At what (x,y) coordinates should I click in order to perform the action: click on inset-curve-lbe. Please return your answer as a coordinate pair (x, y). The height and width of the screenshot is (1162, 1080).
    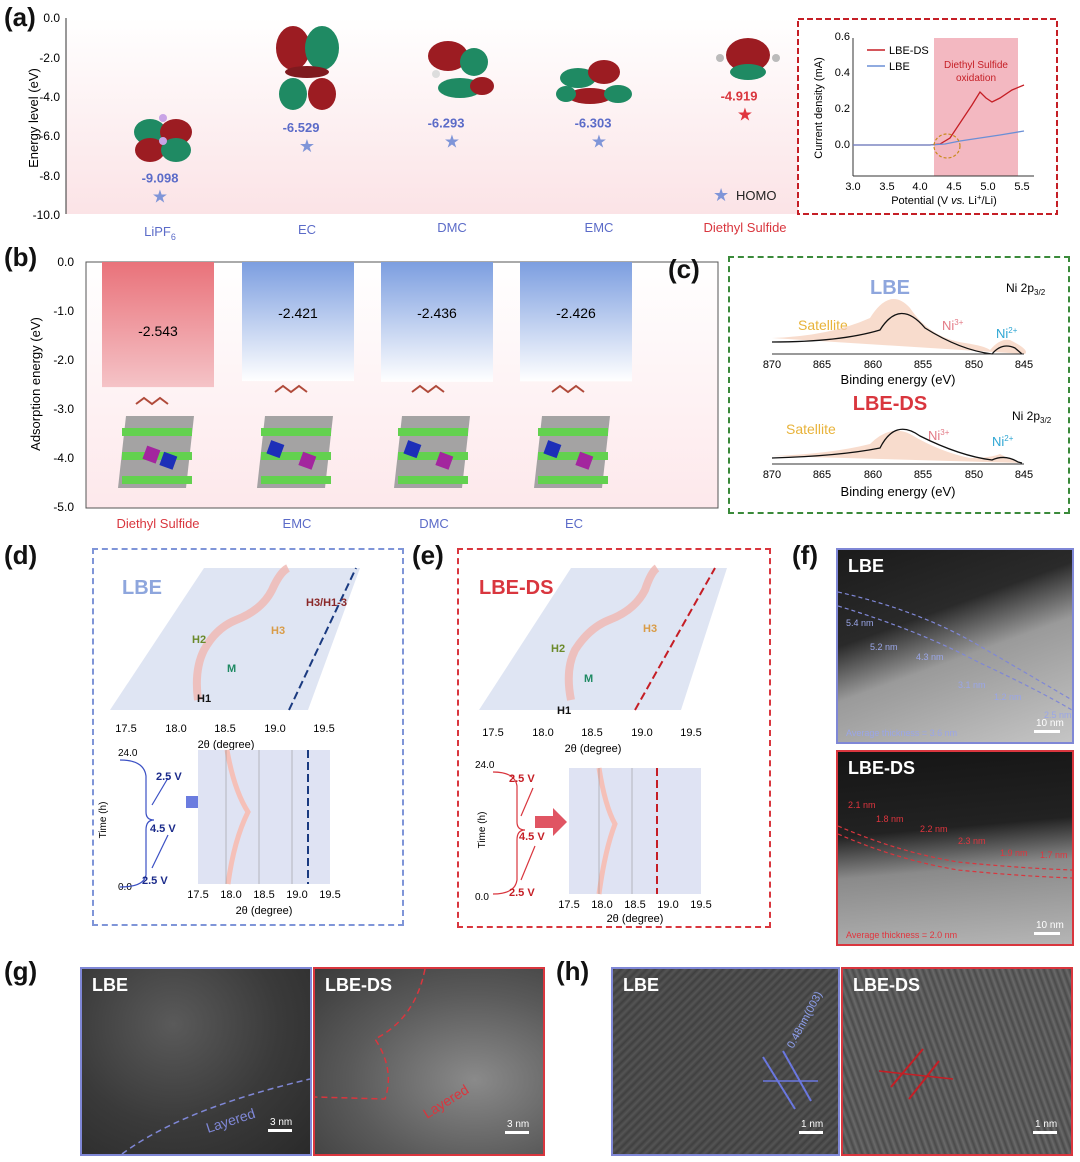
    Looking at the image, I should click on (939, 138).